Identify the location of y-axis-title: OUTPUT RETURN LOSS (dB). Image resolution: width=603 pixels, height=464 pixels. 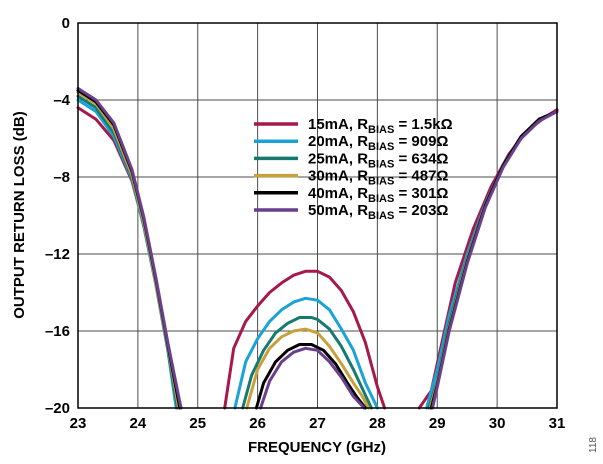
(19, 215).